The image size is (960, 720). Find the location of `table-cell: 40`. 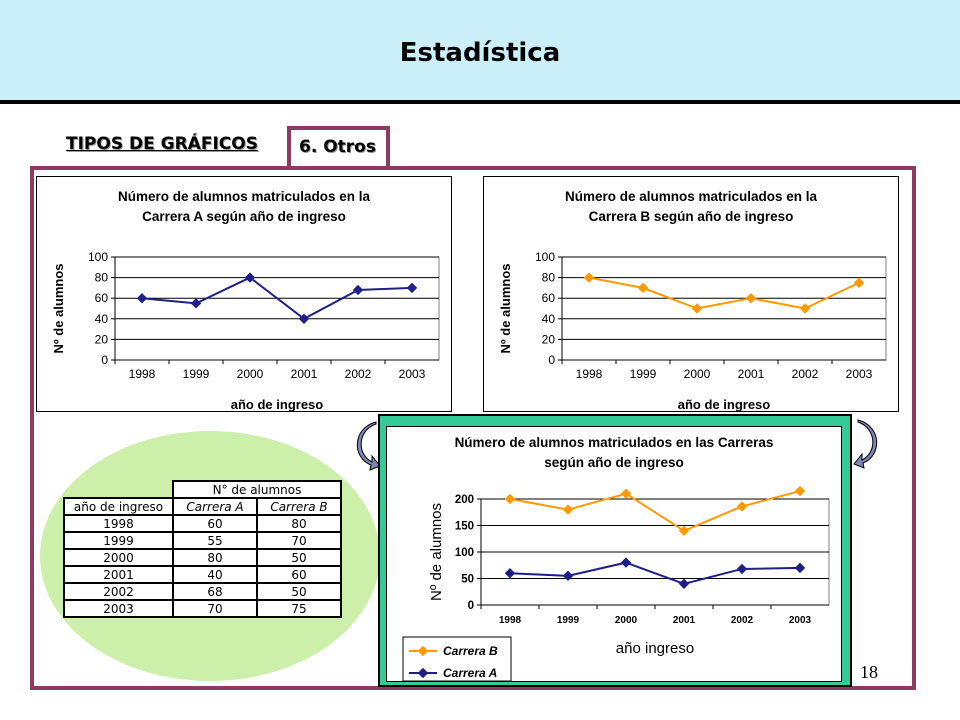

table-cell: 40 is located at coordinates (215, 574).